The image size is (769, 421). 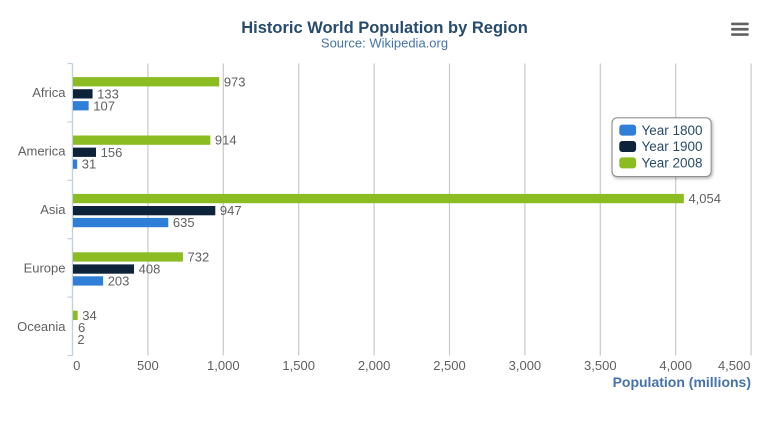 I want to click on svg-text: America, so click(x=42, y=151).